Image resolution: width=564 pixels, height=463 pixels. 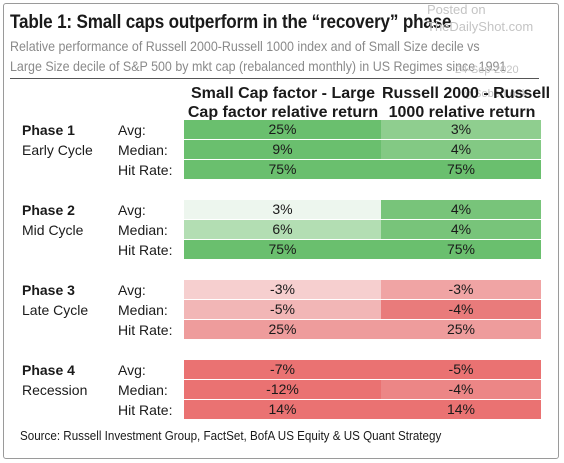 What do you see at coordinates (456, 9) in the screenshot?
I see `watermark-posted: Posted on` at bounding box center [456, 9].